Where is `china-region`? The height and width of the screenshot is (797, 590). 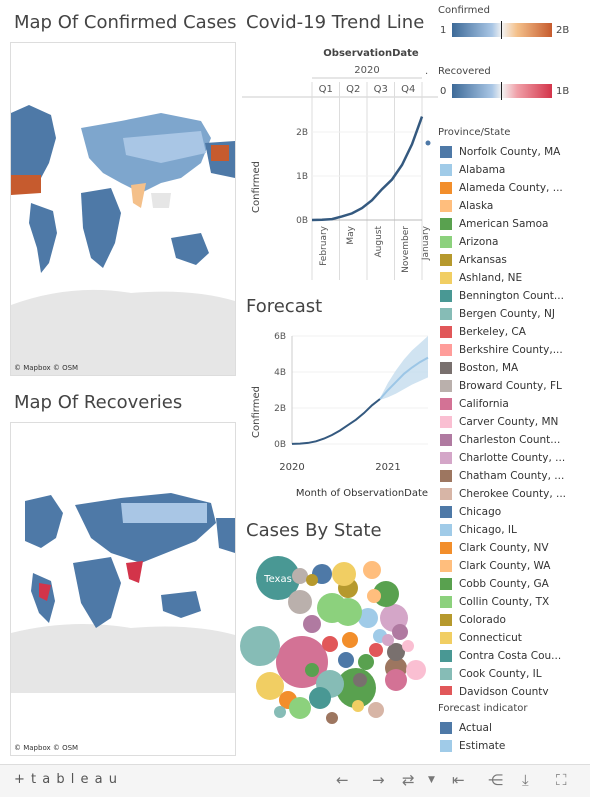
china-region is located at coordinates (161, 200).